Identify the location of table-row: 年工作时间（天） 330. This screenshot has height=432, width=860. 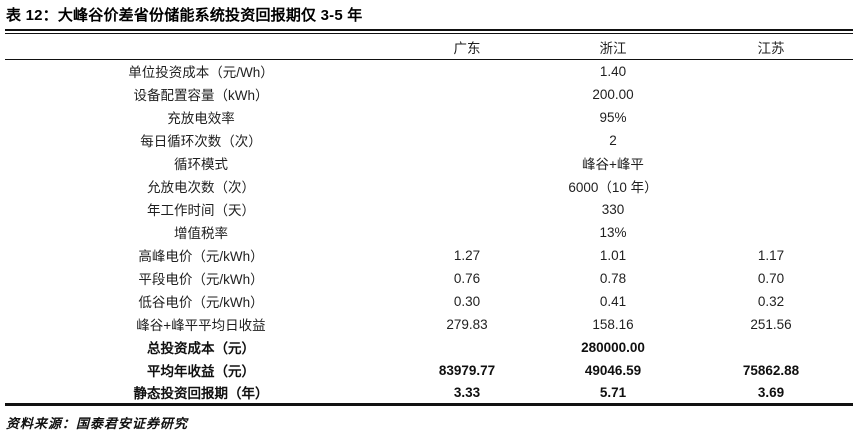
(429, 209).